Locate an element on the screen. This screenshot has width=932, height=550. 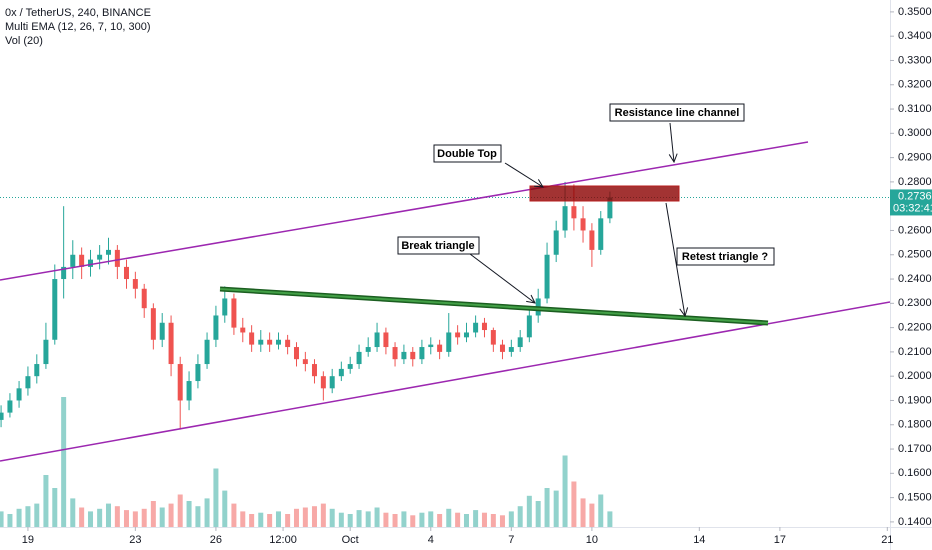
indicator-label: Vol (20) is located at coordinates (24, 41).